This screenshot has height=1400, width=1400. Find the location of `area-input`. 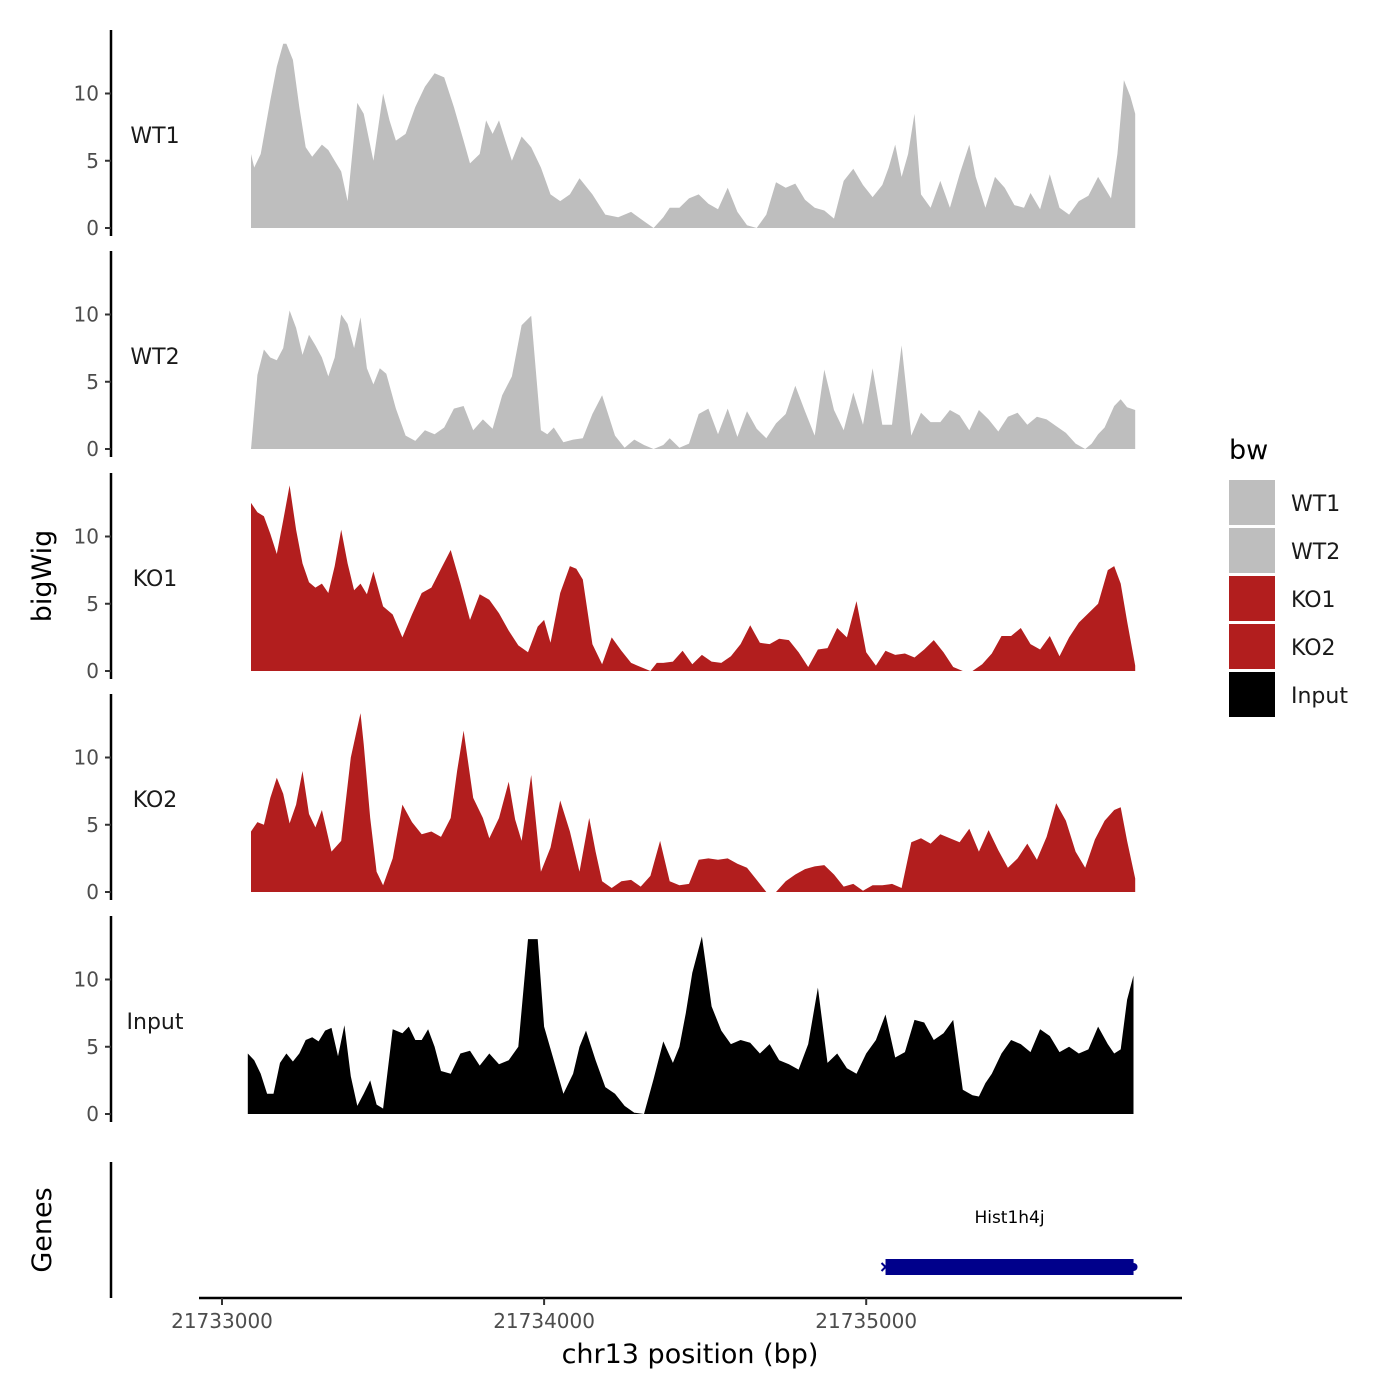

area-input is located at coordinates (690, 1025).